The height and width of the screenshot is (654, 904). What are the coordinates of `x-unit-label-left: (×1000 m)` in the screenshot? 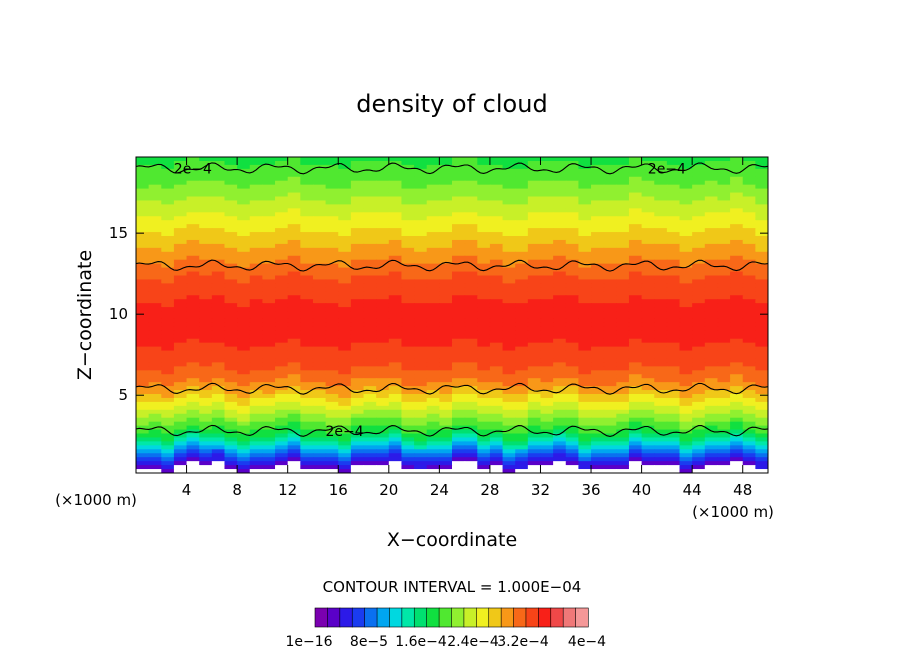 It's located at (96, 500).